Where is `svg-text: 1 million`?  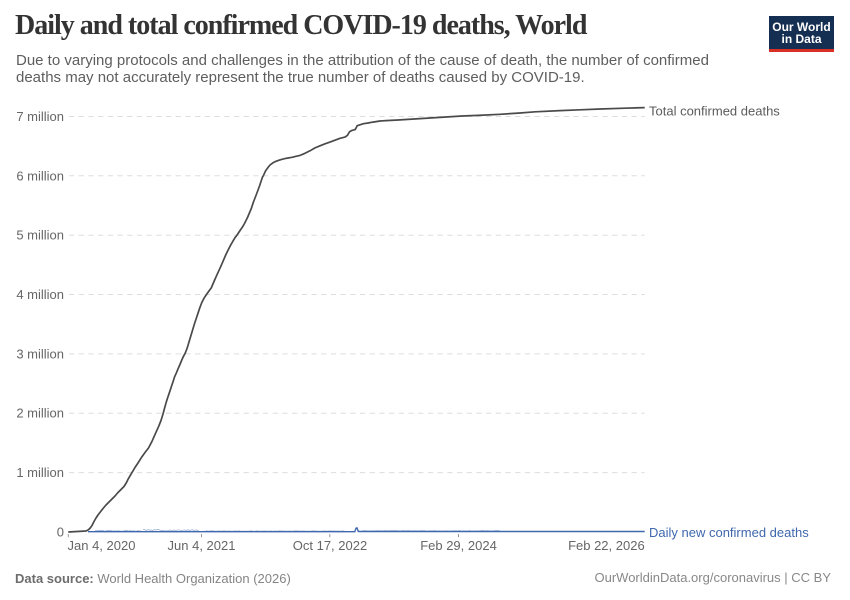 svg-text: 1 million is located at coordinates (40, 472).